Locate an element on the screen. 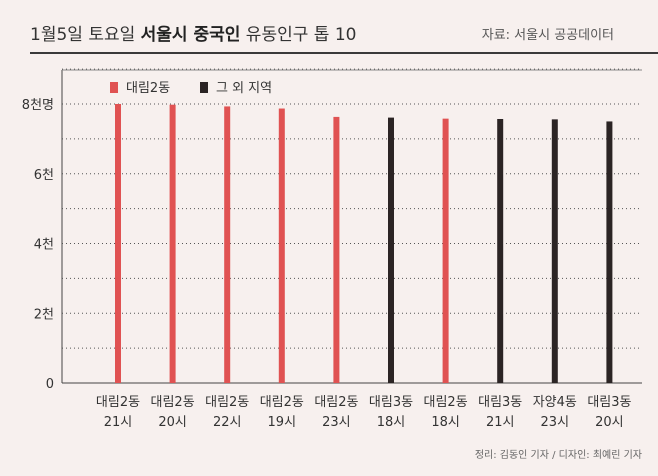 The width and height of the screenshot is (658, 476). y-tick-label: 2천 is located at coordinates (44, 314).